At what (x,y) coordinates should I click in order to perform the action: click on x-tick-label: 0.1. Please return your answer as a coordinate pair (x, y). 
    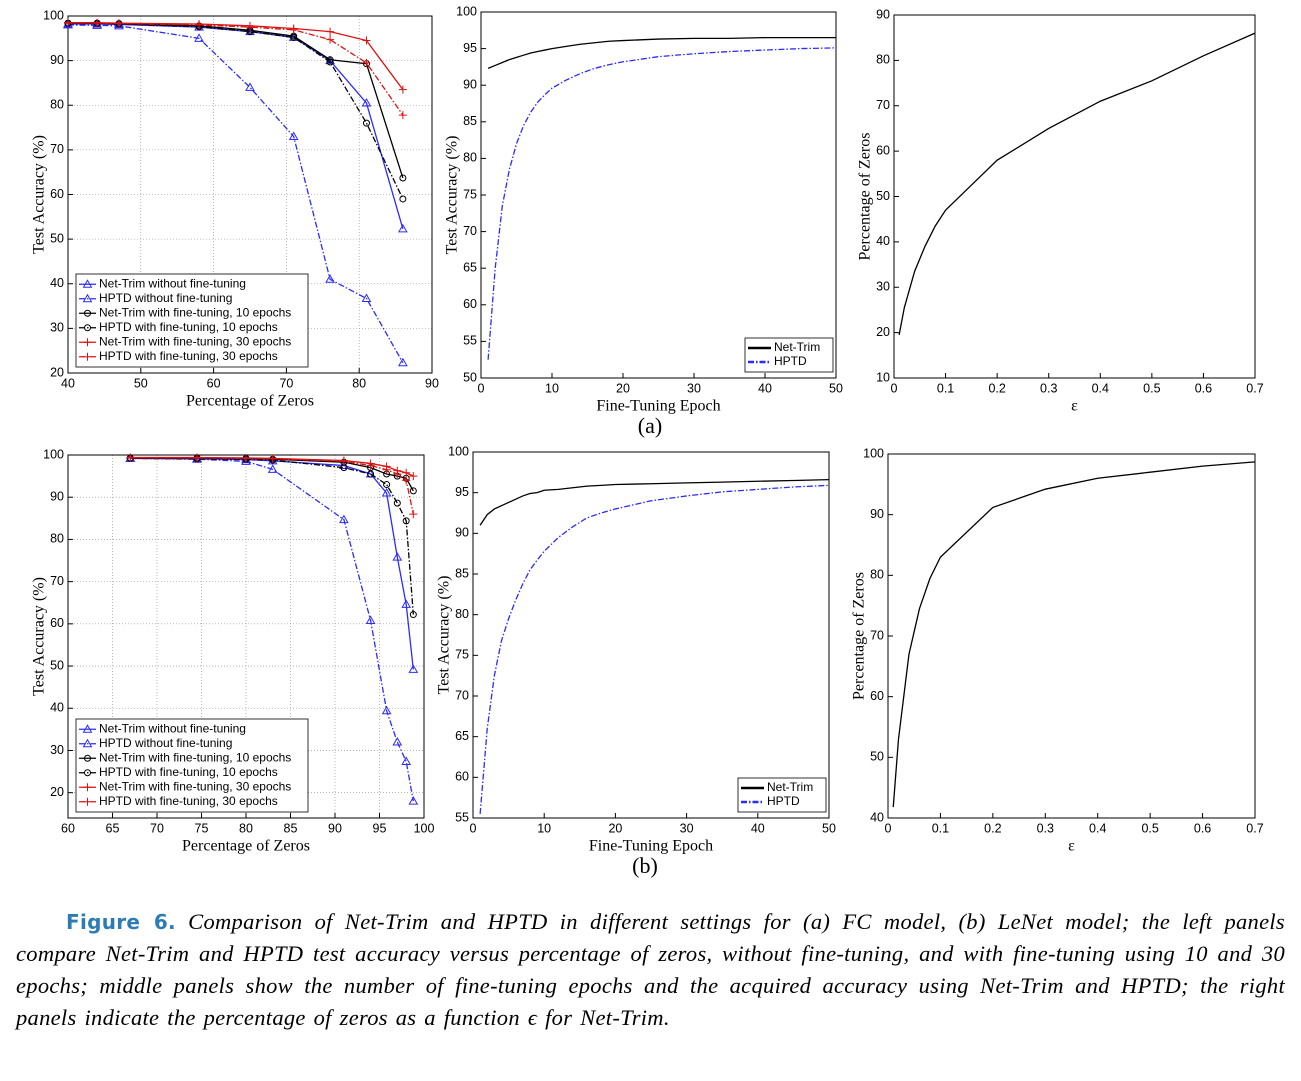
    Looking at the image, I should click on (945, 388).